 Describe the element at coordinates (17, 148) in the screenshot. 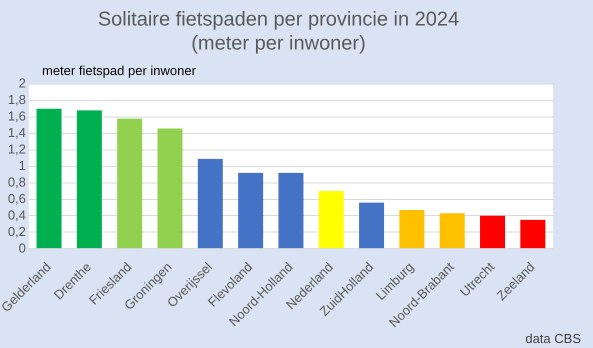

I see `y-tick-label: 1,2` at that location.